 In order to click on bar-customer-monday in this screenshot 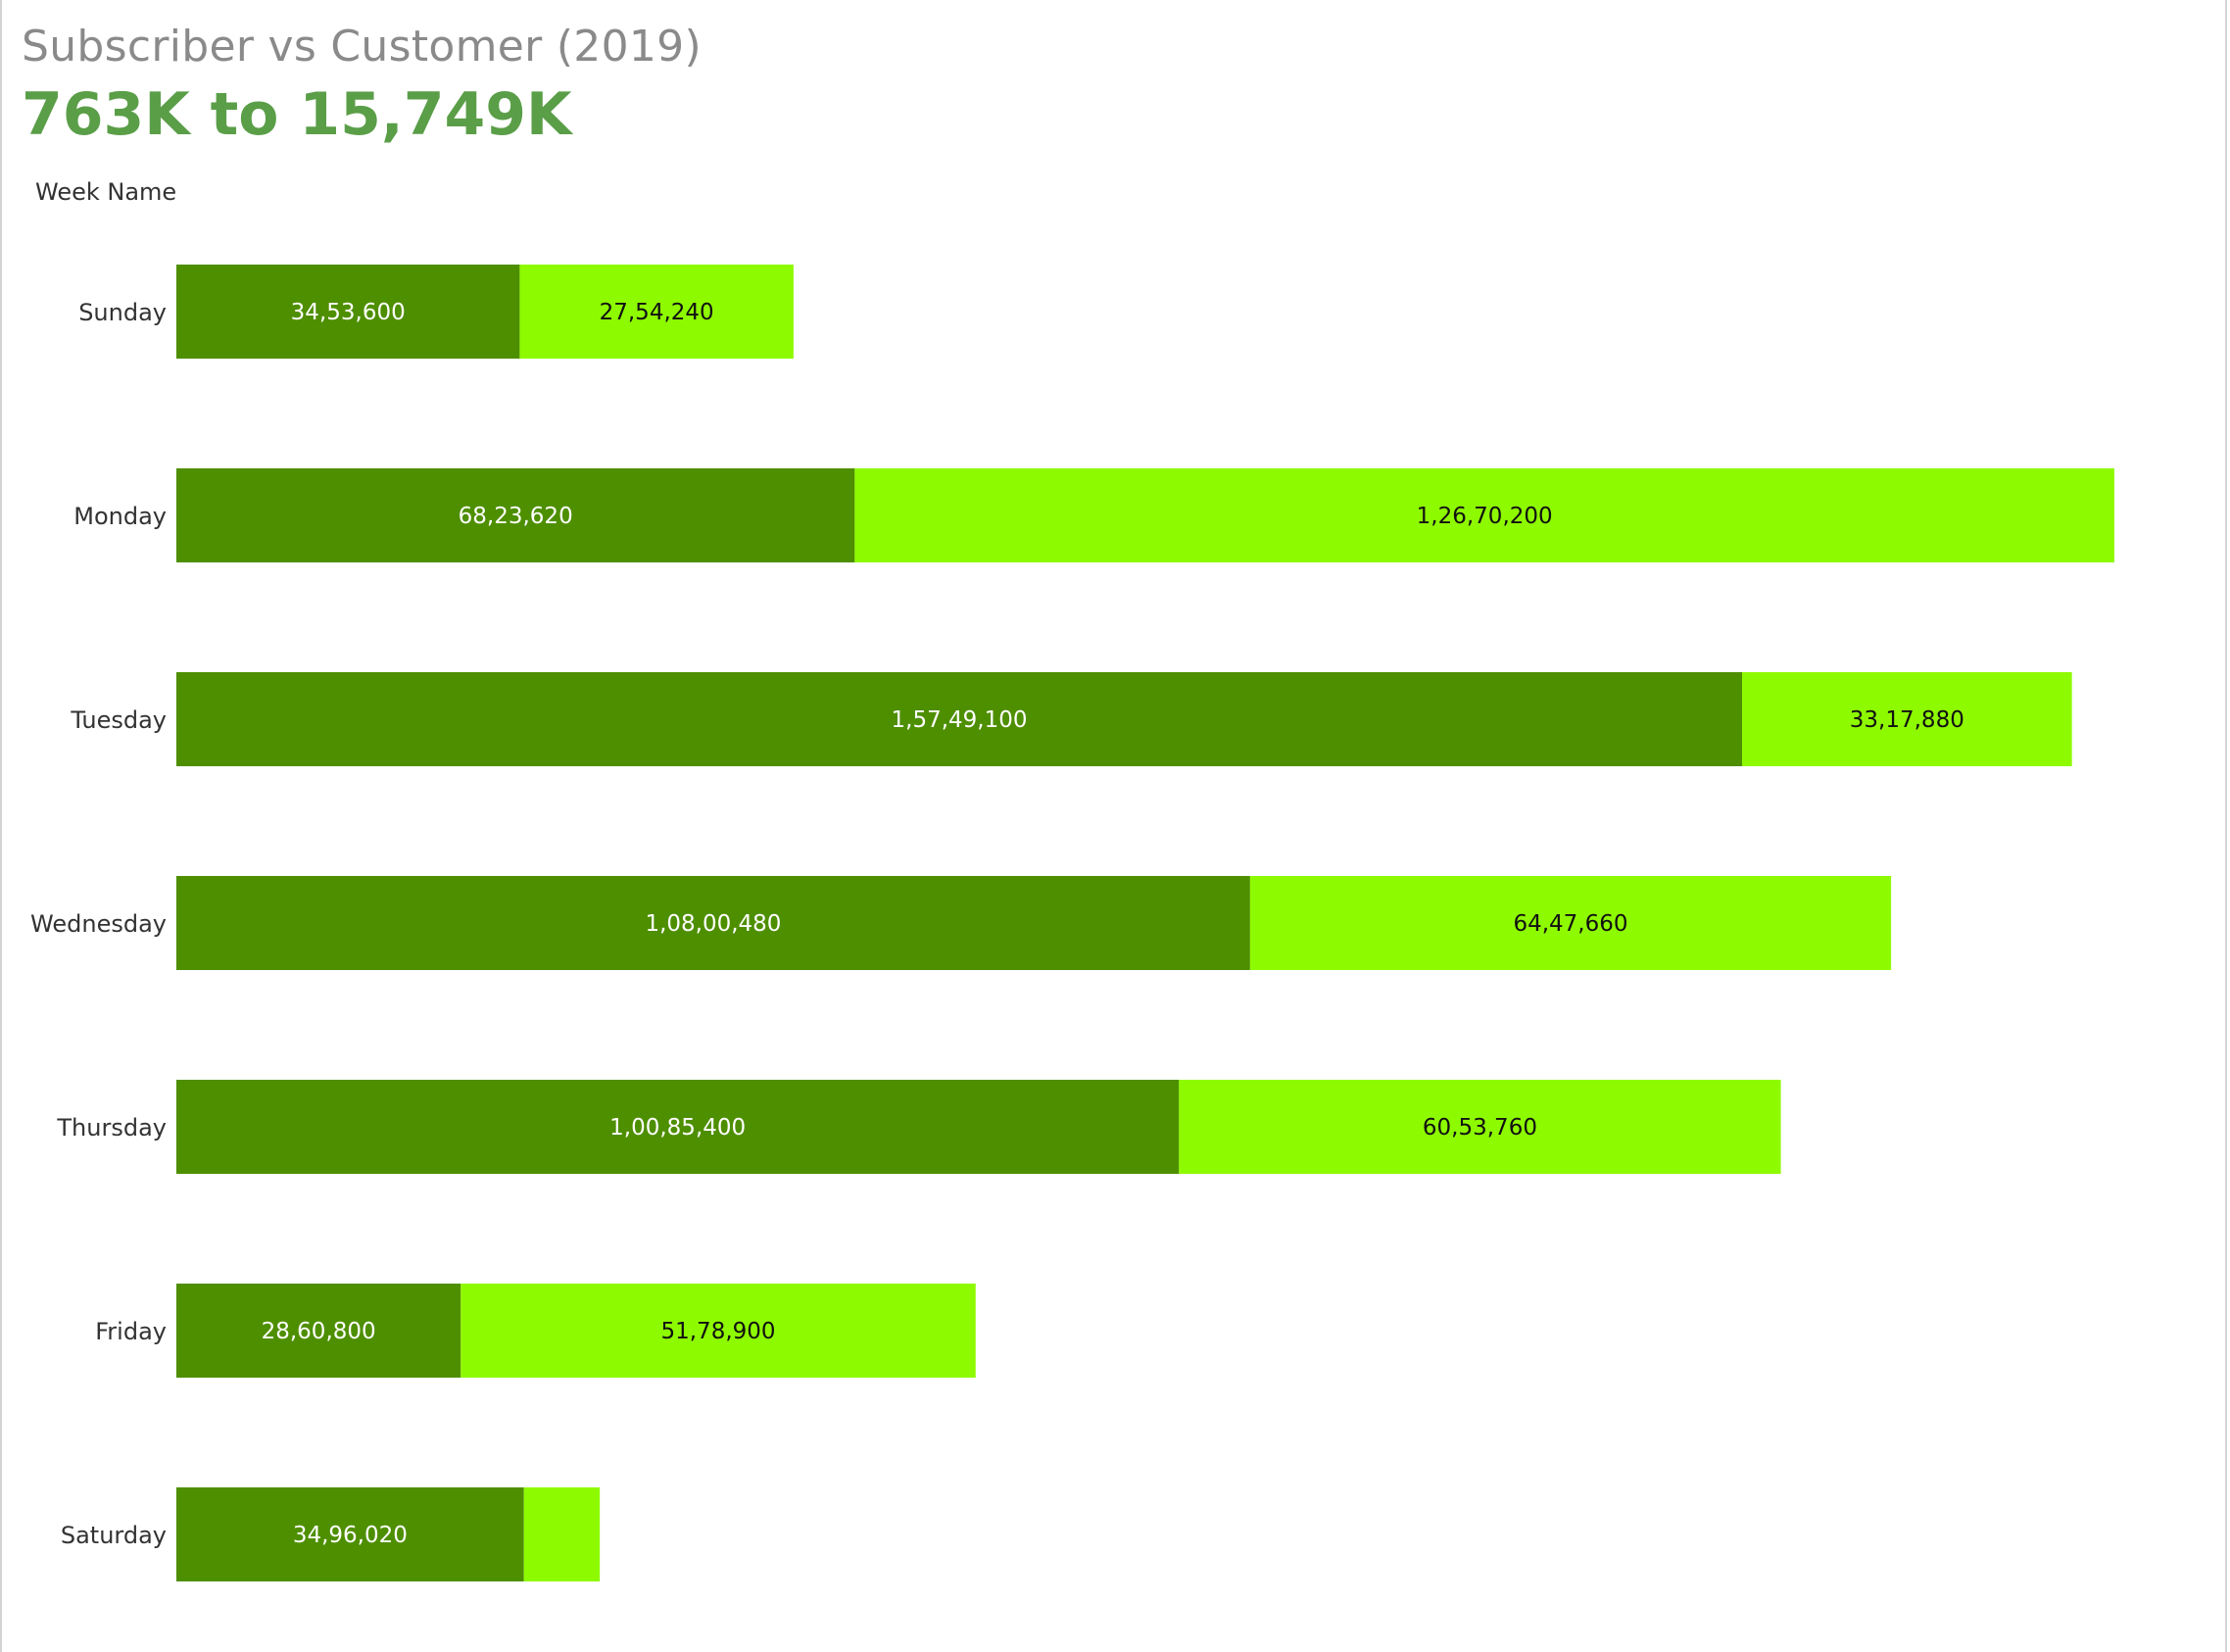, I will do `click(1484, 515)`.